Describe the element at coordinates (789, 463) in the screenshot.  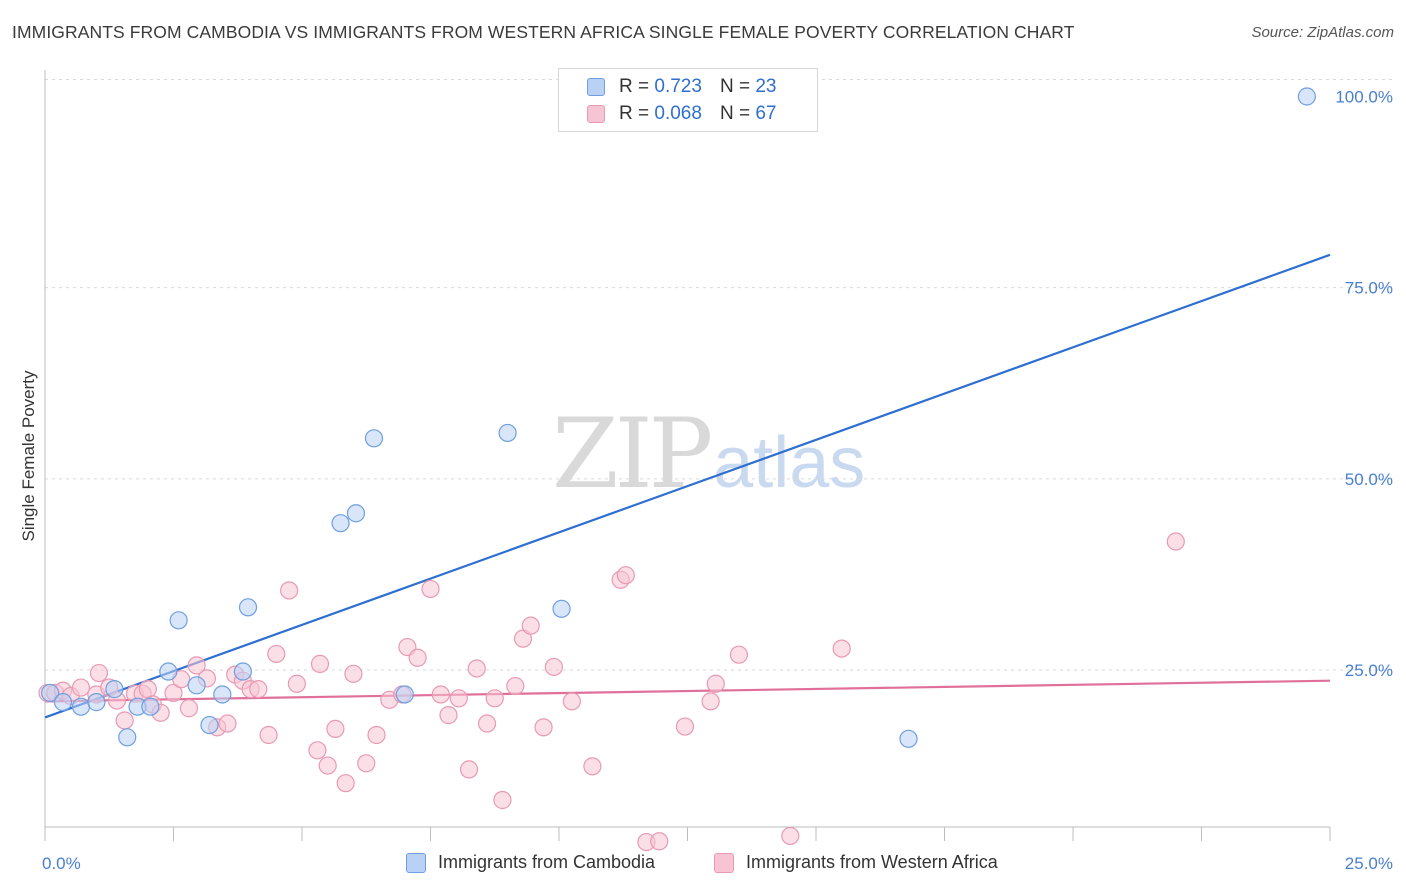
I see `watermark-atlas: atlas` at that location.